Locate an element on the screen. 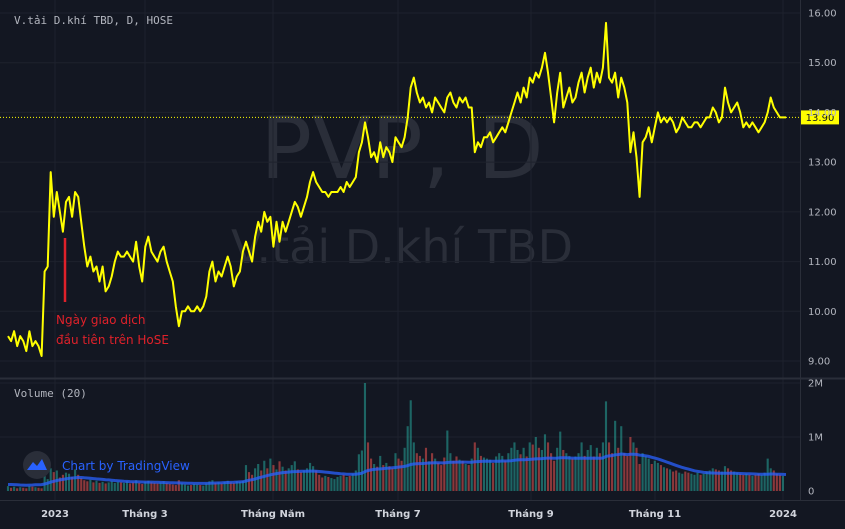 This screenshot has width=845, height=529. annotation-line-1: Ngày giao dịch is located at coordinates (100, 320).